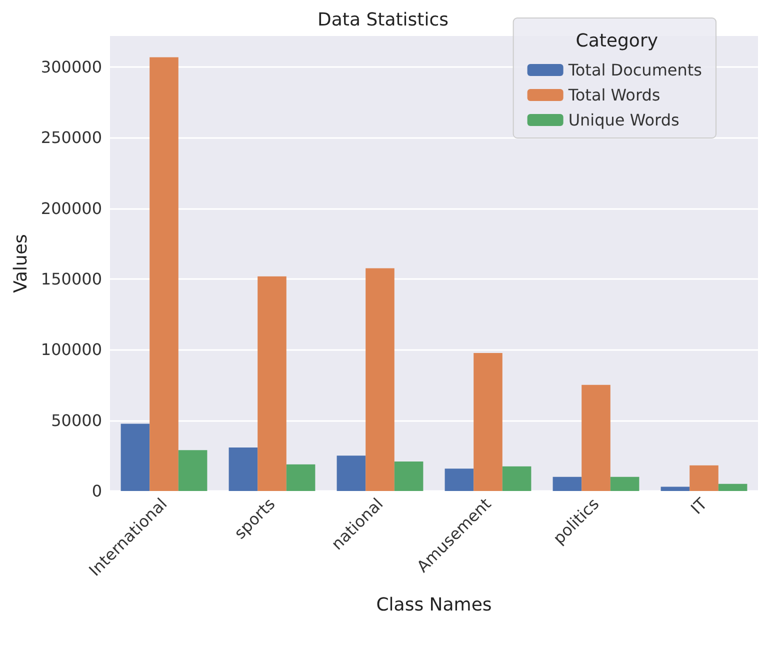 This screenshot has height=656, width=766. What do you see at coordinates (617, 41) in the screenshot?
I see `legend-title: Category` at bounding box center [617, 41].